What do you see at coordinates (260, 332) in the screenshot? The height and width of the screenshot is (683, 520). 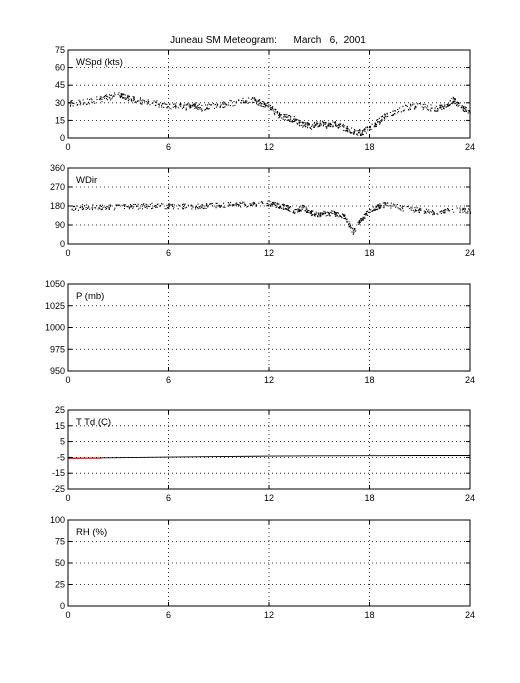 I see `panel-3: 0 6 12 18 24 950 975 1000 1025 1050 P (mb)` at bounding box center [260, 332].